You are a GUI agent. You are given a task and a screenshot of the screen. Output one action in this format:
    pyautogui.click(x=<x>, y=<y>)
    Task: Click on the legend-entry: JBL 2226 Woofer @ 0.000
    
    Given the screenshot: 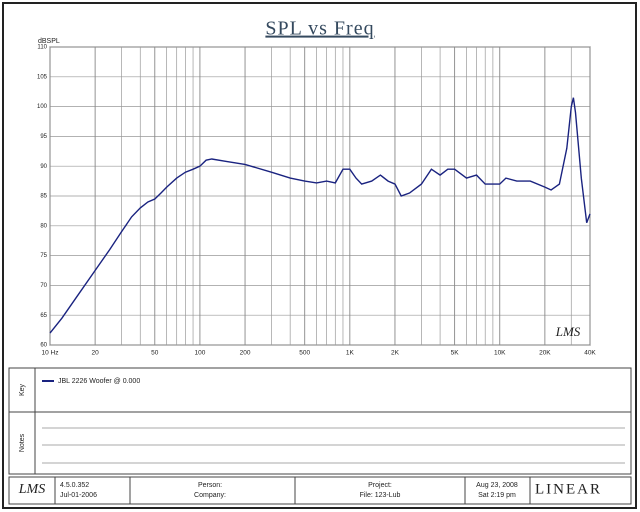 What is the action you would take?
    pyautogui.click(x=99, y=381)
    